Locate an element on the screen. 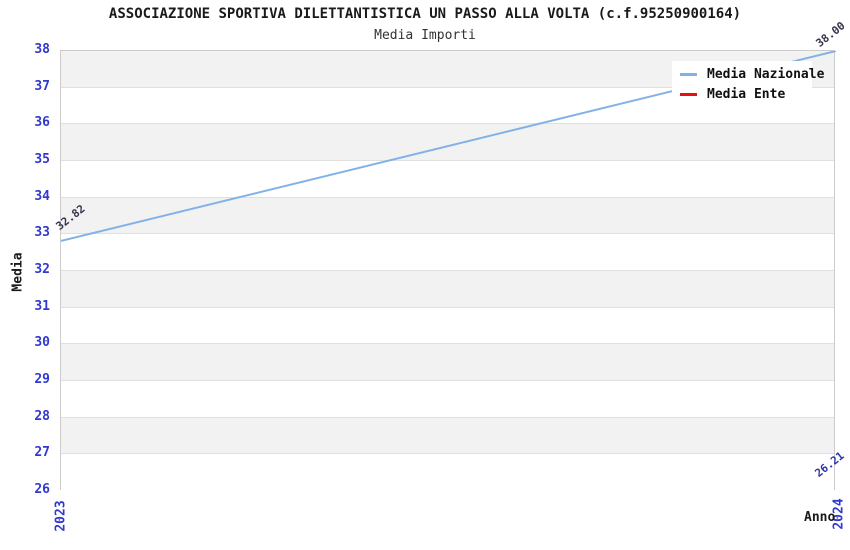 Image resolution: width=850 pixels, height=550 pixels. chart-subtitle: Media Importi is located at coordinates (425, 35).